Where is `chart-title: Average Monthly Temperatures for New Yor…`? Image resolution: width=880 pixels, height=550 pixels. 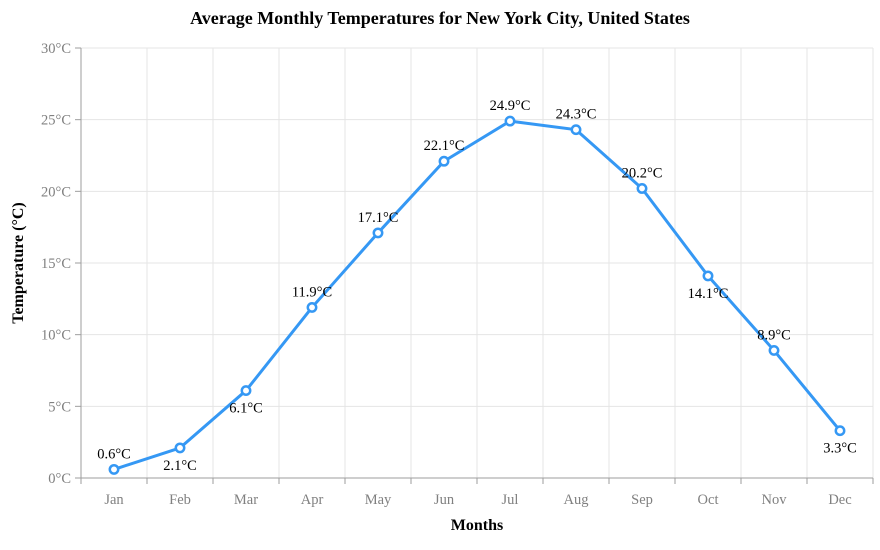 chart-title: Average Monthly Temperatures for New Yor… is located at coordinates (440, 18).